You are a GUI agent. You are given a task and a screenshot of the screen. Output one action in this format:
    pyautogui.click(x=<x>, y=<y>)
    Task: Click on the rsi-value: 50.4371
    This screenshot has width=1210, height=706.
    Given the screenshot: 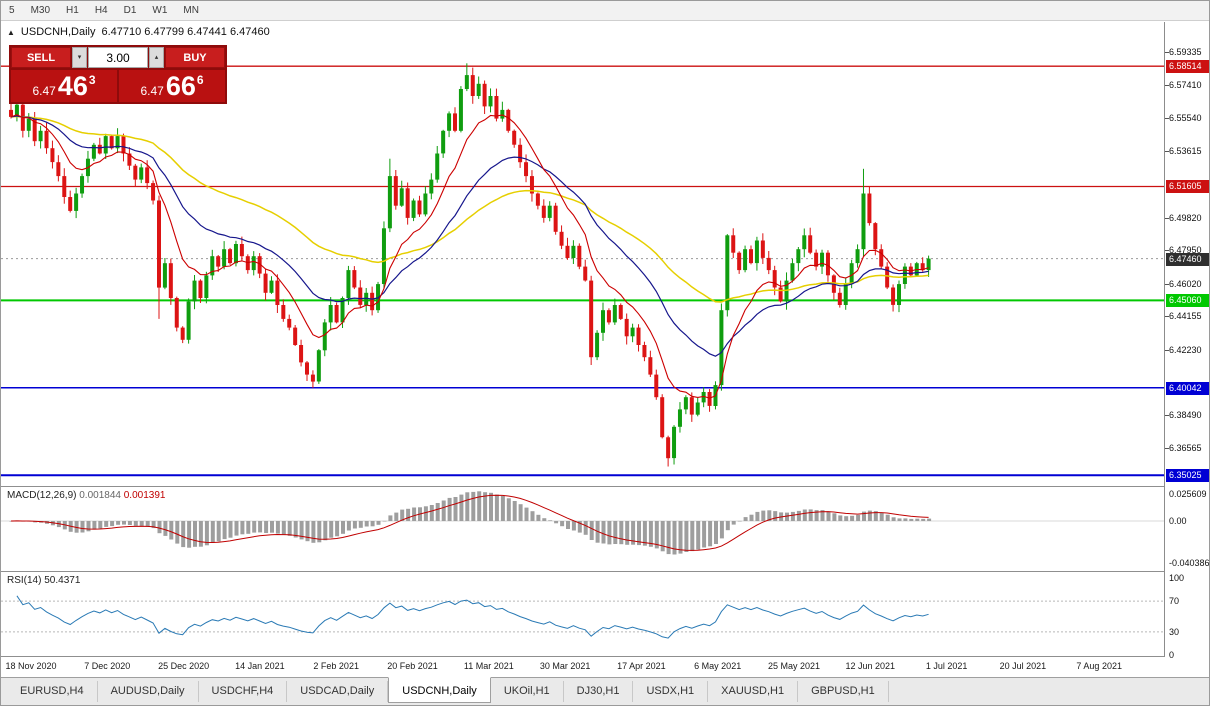 What is the action you would take?
    pyautogui.click(x=62, y=580)
    